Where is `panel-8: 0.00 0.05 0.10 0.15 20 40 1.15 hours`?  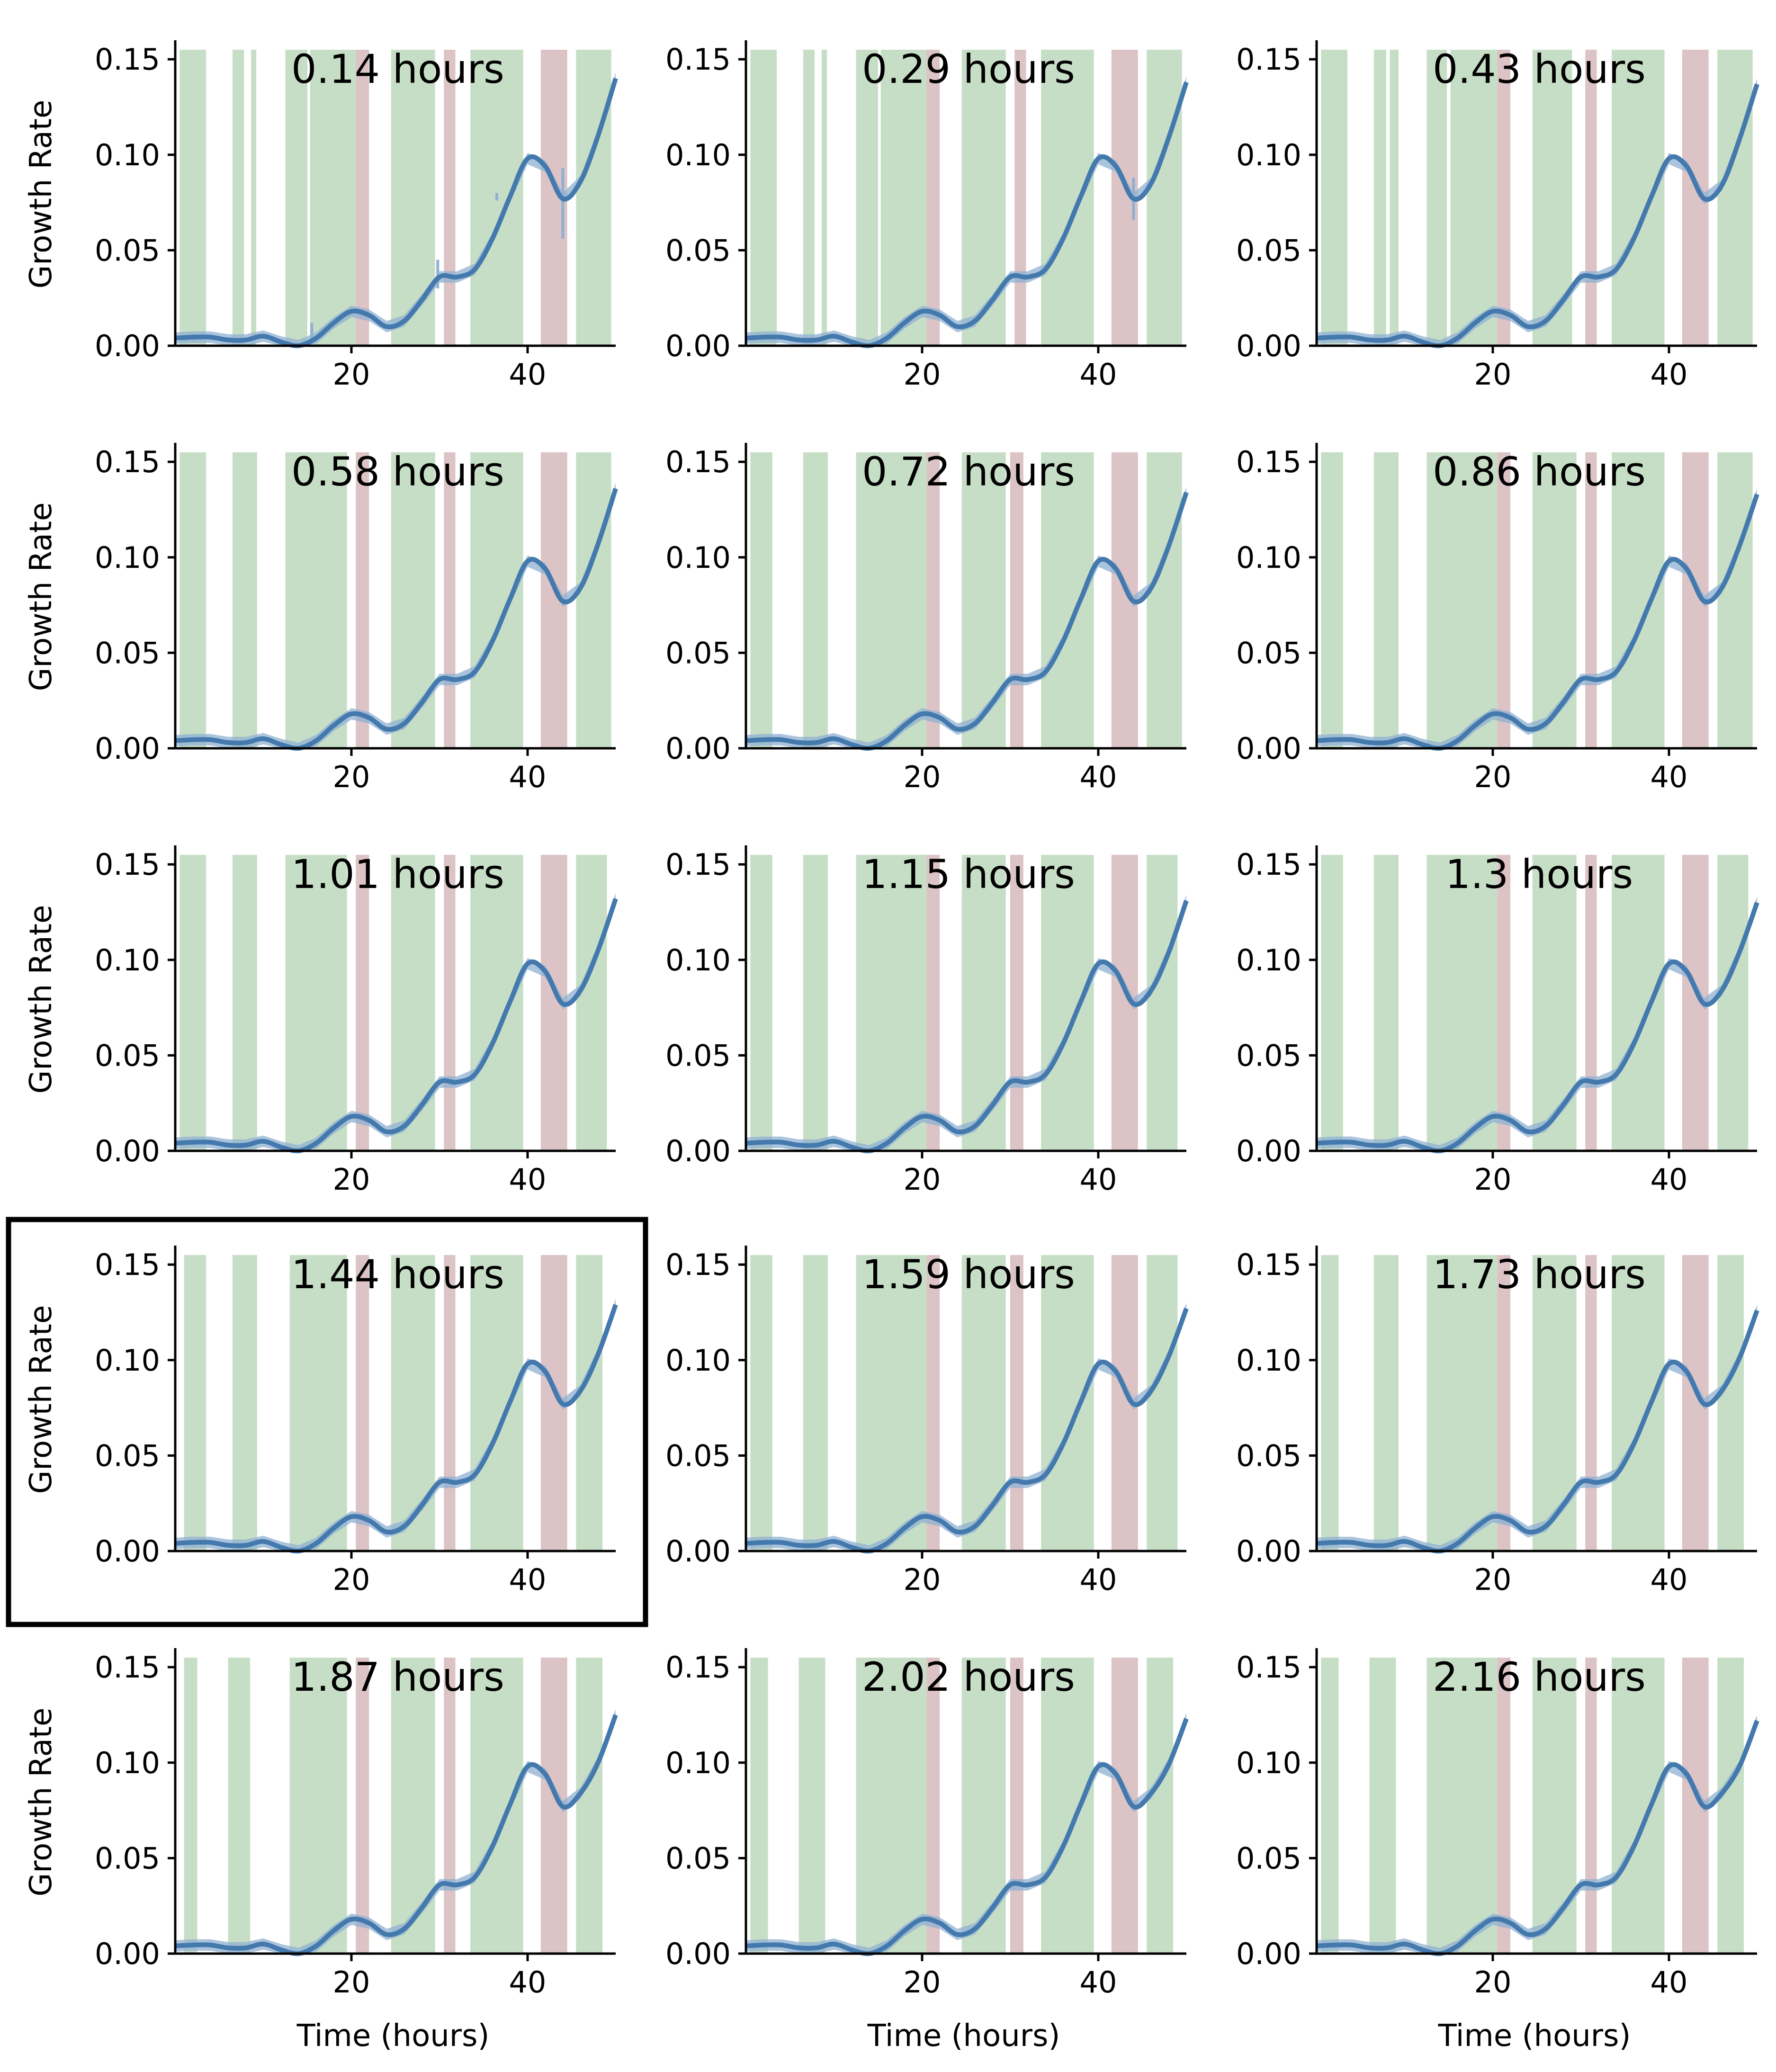
panel-8: 0.00 0.05 0.10 0.15 20 40 1.15 hours is located at coordinates (927, 1021).